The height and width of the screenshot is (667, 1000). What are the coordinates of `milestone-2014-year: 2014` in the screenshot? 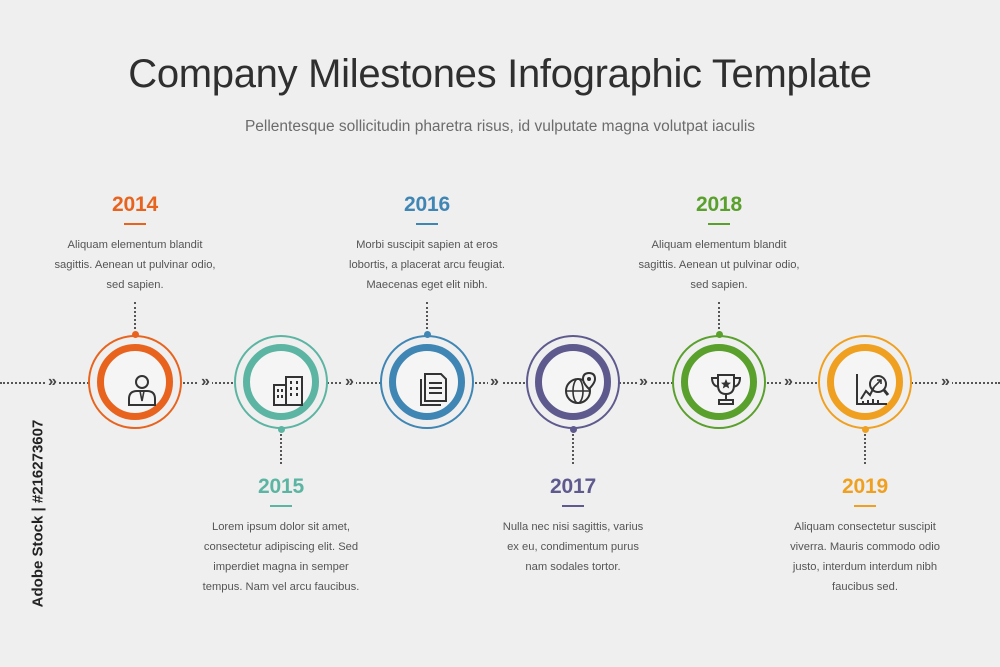 It's located at (135, 204).